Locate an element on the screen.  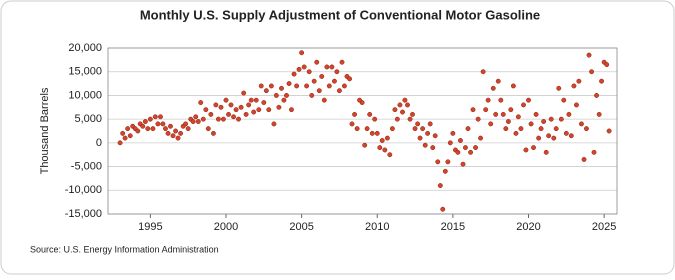
x-tick-label: 2005 is located at coordinates (301, 227).